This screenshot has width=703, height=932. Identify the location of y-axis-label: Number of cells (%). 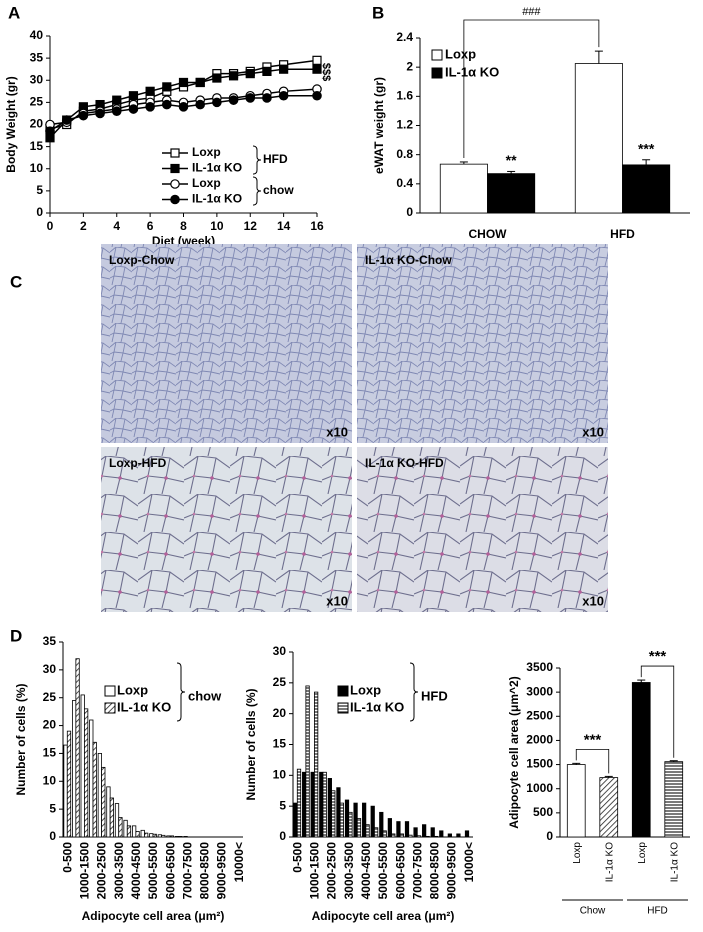
(21, 739).